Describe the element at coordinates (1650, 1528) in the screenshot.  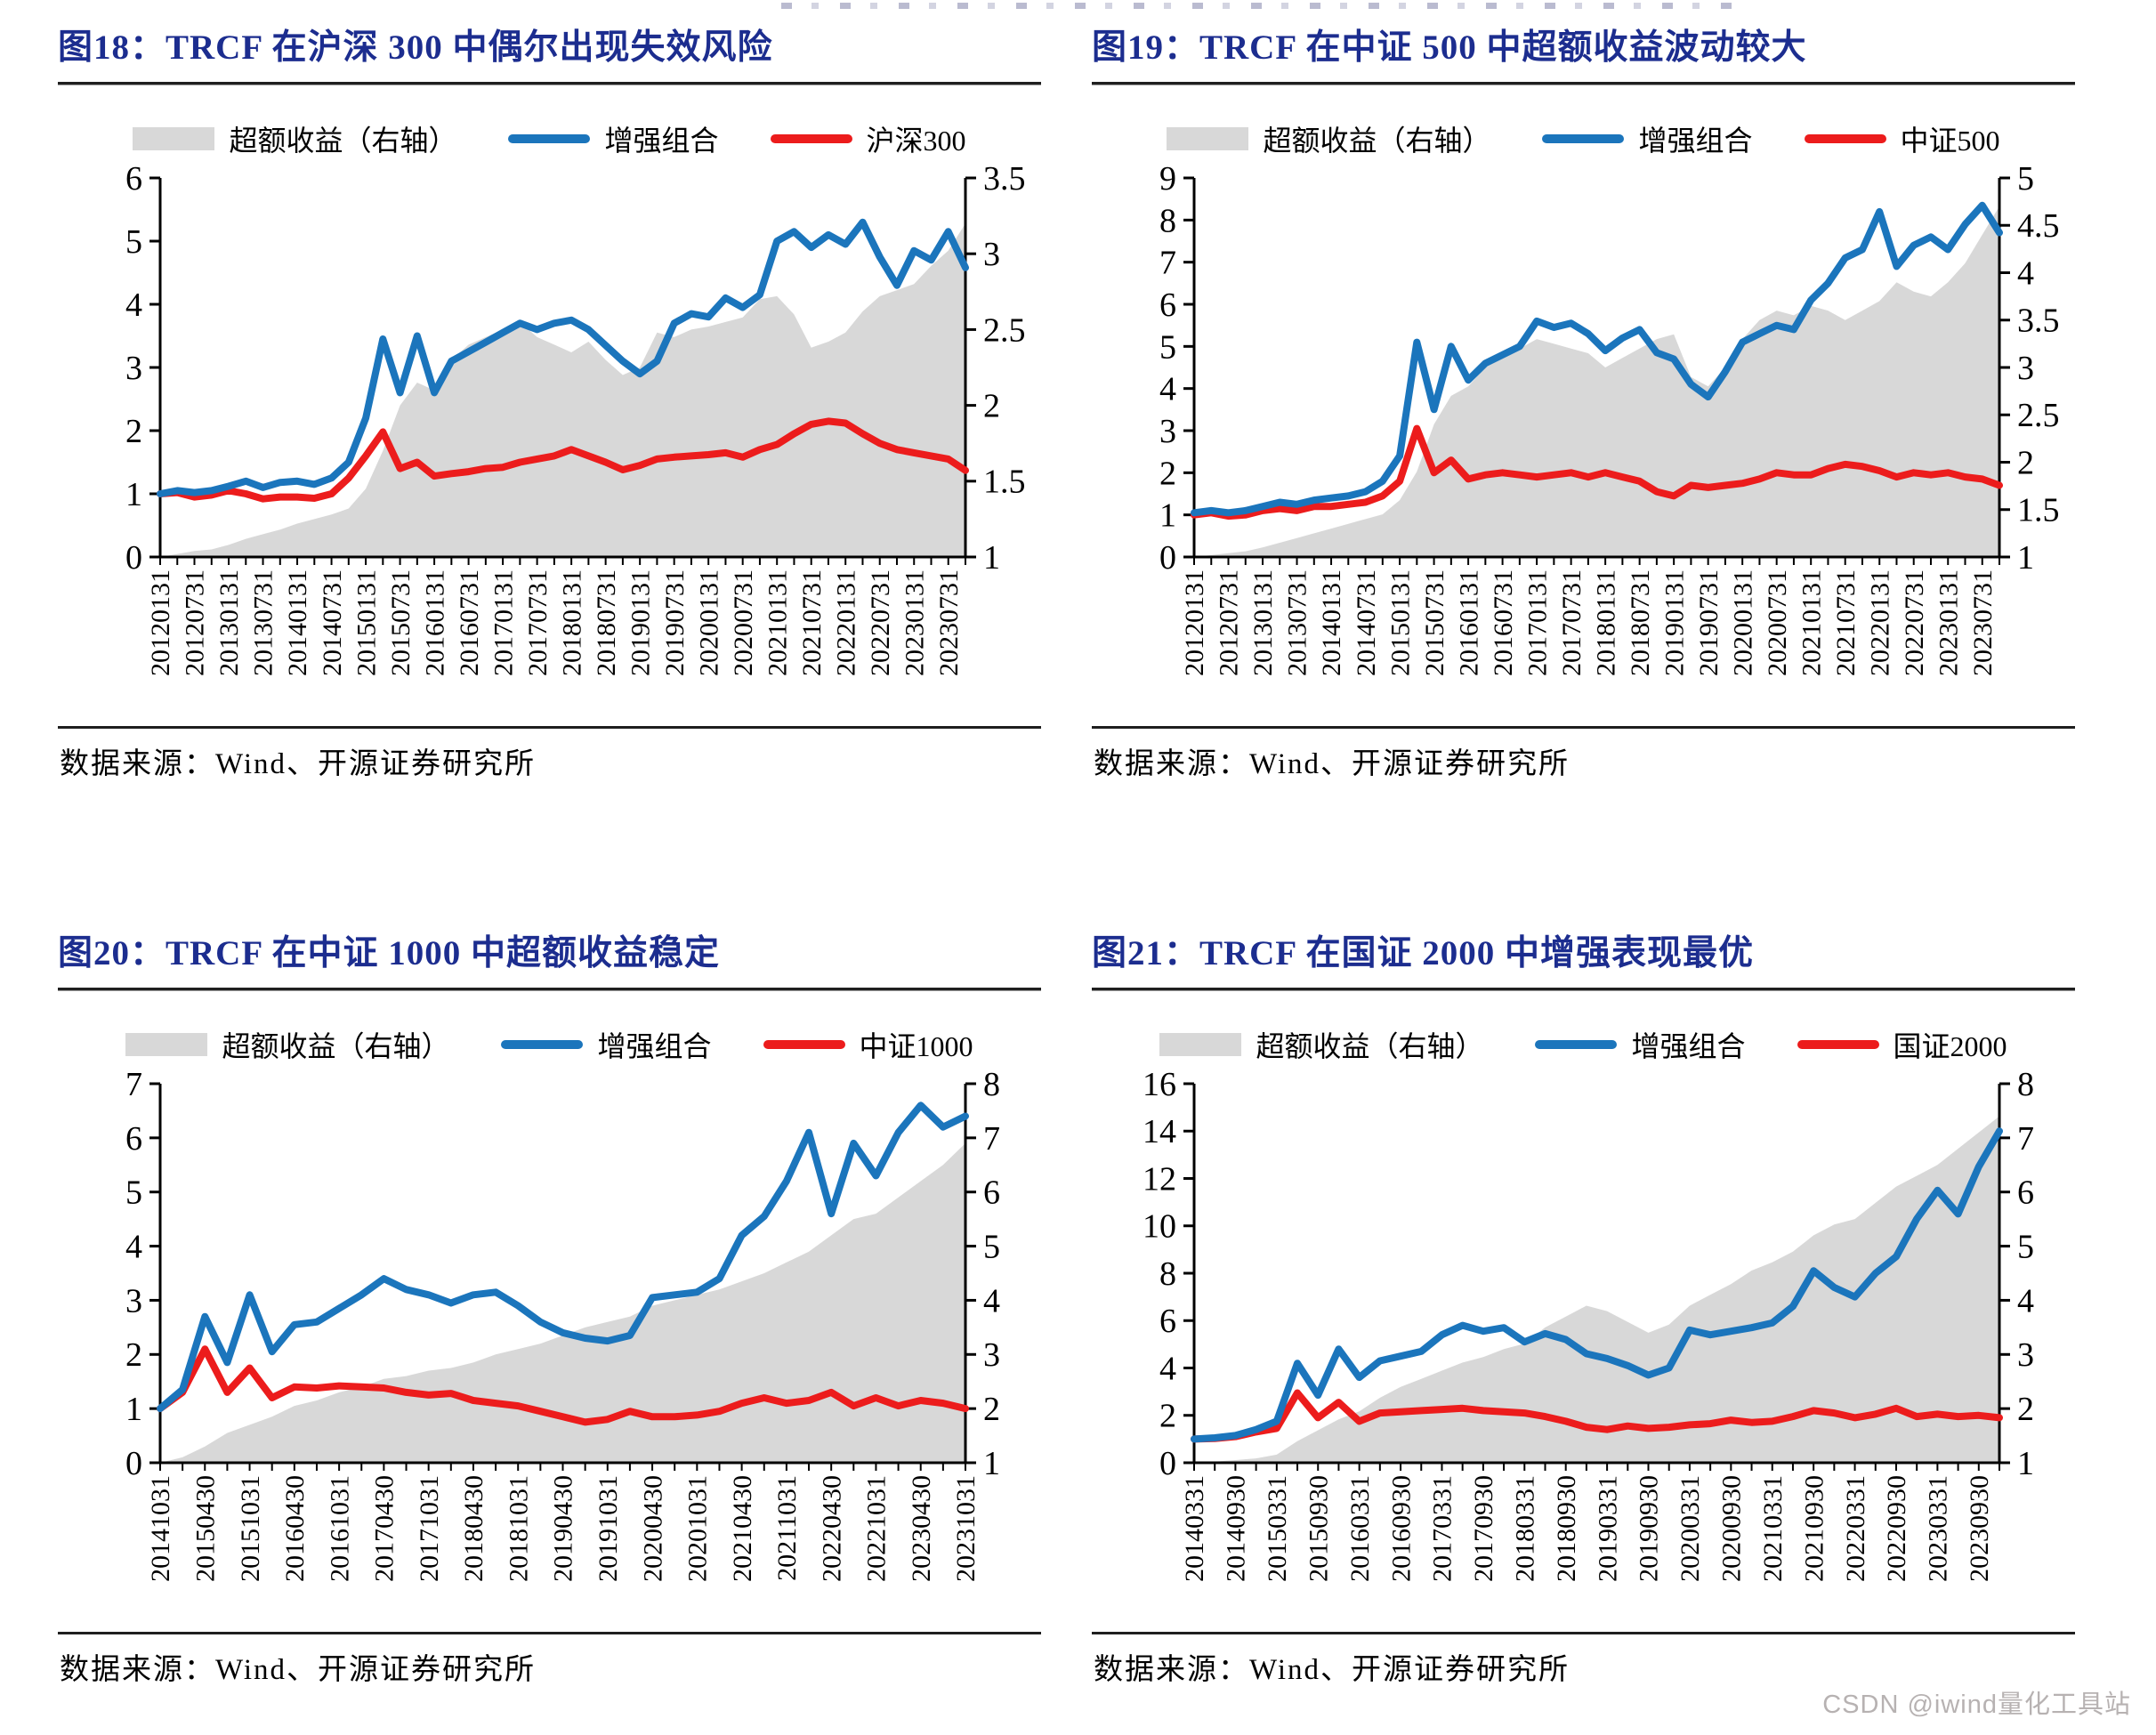
I see `svg-text: 20190930` at that location.